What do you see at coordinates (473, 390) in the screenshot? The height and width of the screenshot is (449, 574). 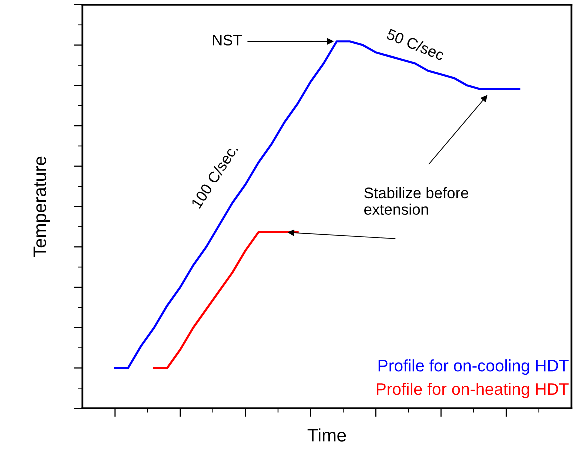 I see `text: Profile for on-heating HDT` at bounding box center [473, 390].